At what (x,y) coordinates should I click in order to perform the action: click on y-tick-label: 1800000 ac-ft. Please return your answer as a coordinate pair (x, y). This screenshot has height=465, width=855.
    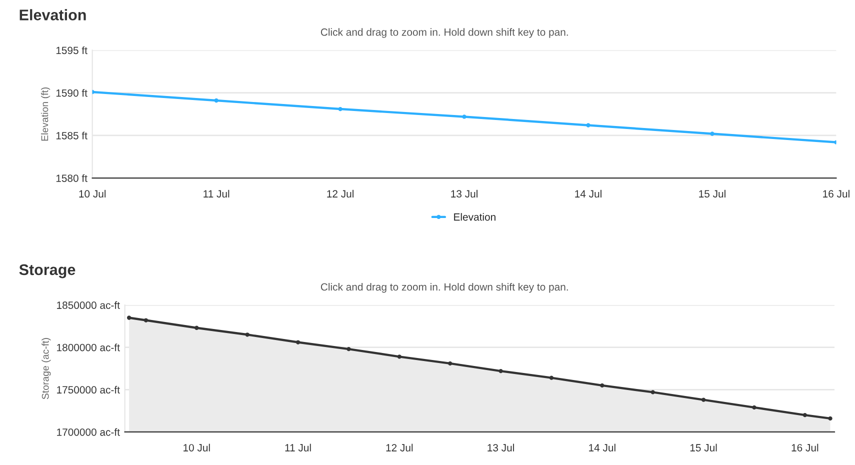
    Looking at the image, I should click on (88, 348).